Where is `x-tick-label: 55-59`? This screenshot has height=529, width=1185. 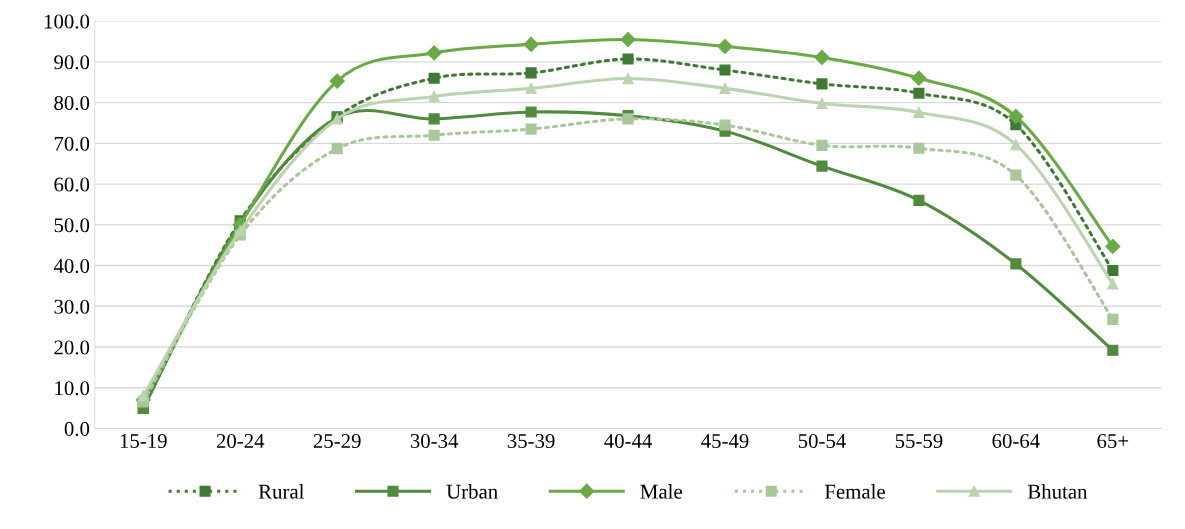 x-tick-label: 55-59 is located at coordinates (919, 441).